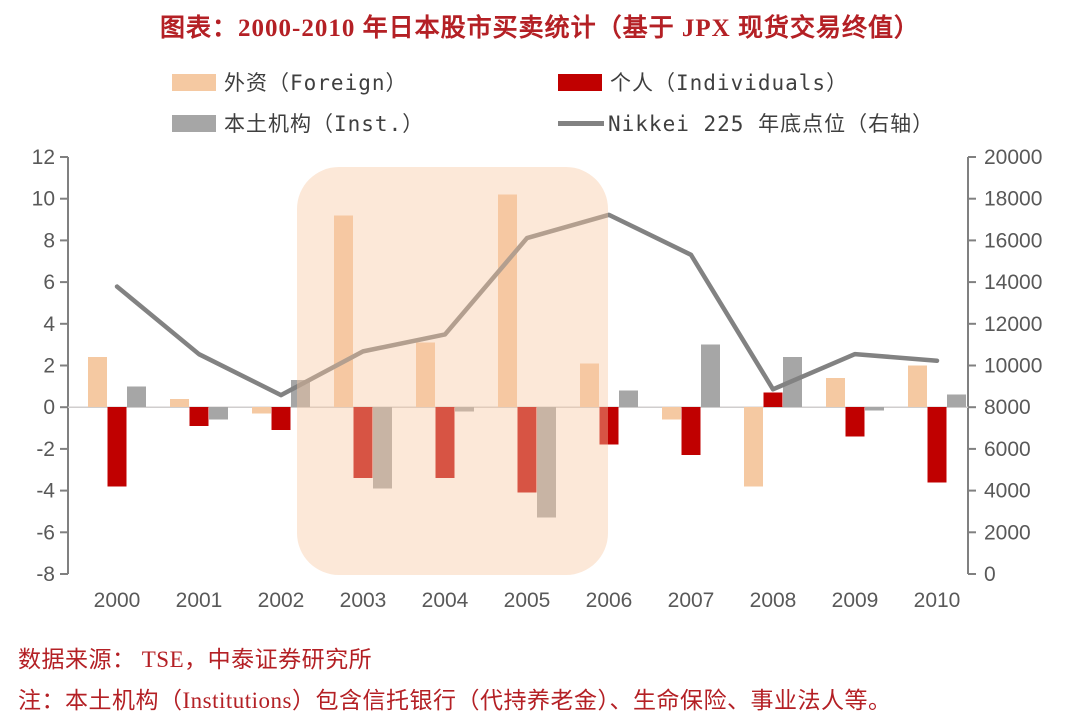 The width and height of the screenshot is (1080, 723). Describe the element at coordinates (363, 443) in the screenshot. I see `bar-individuals-2003` at that location.